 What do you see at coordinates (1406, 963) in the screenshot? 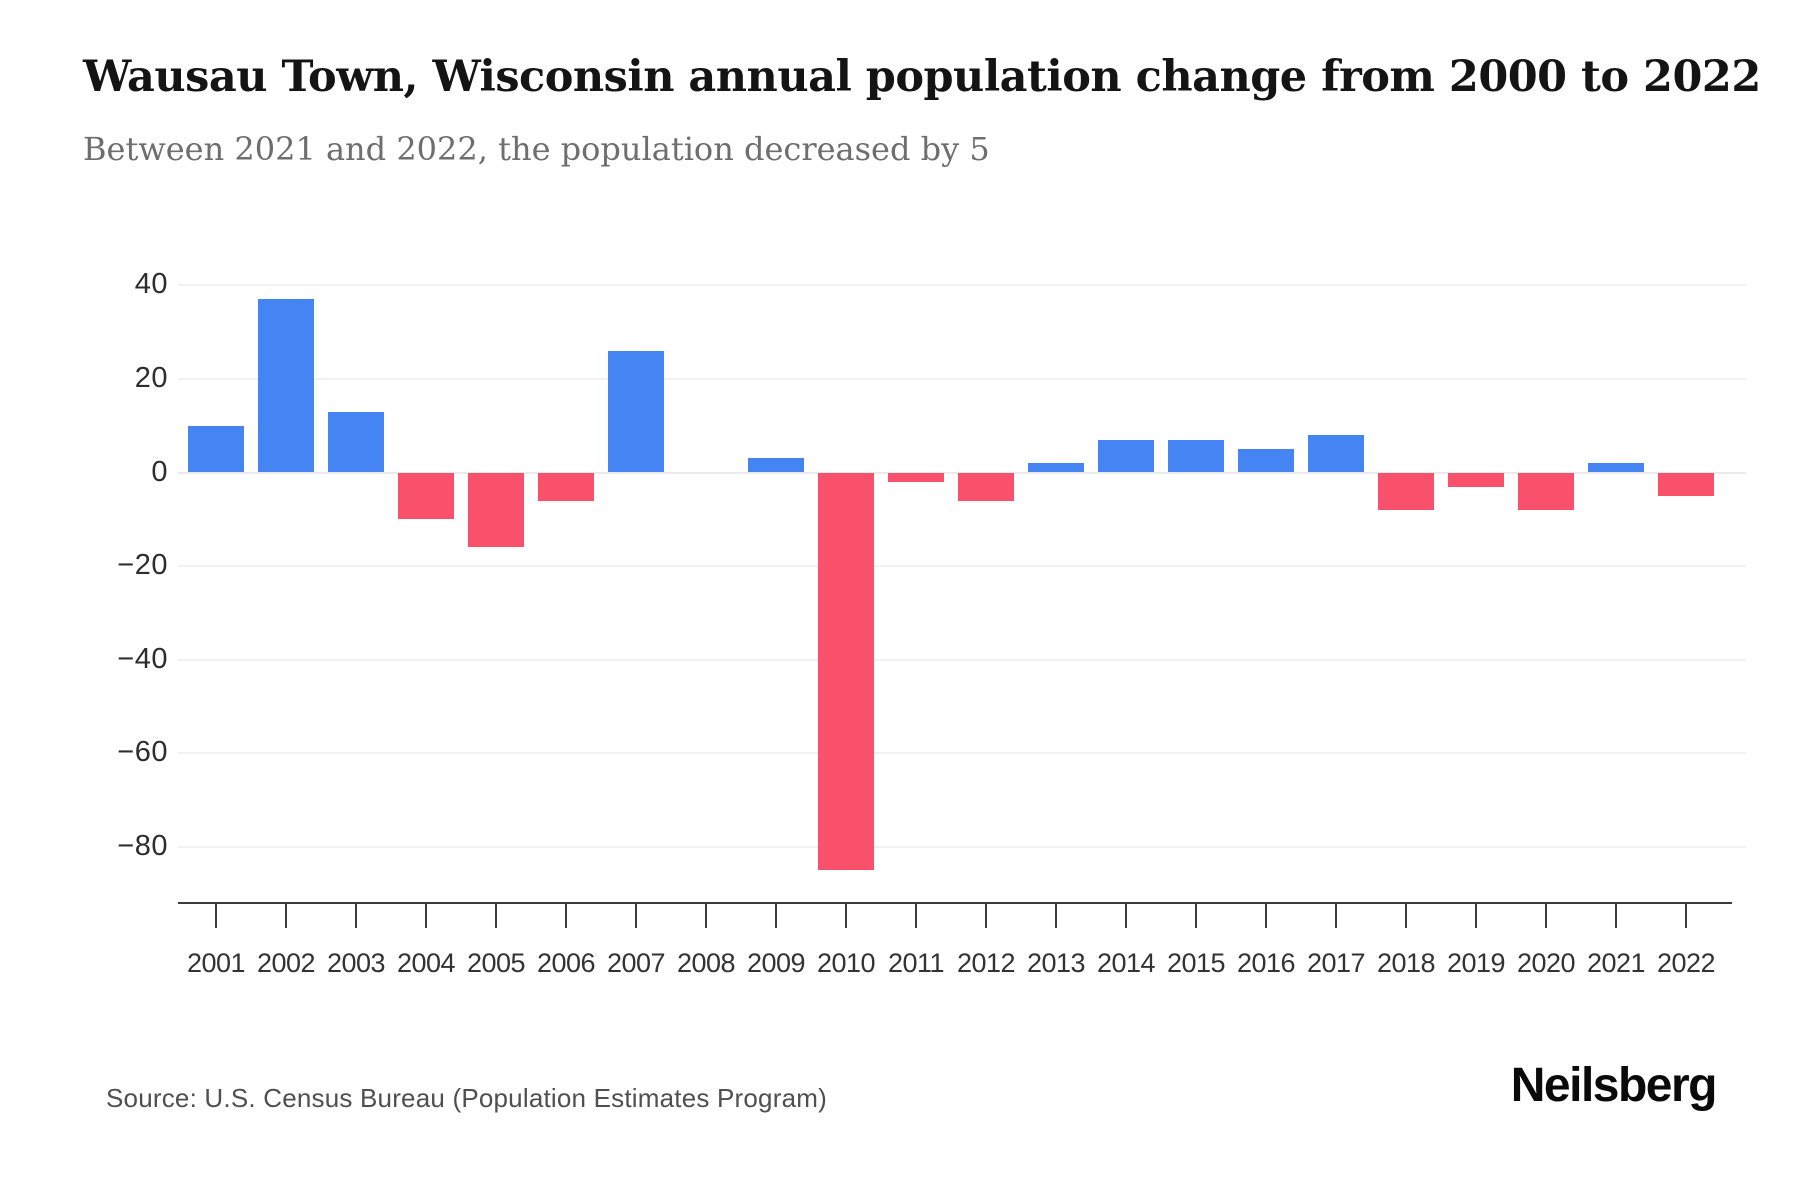
I see `x-tick-label-2018: 2018` at bounding box center [1406, 963].